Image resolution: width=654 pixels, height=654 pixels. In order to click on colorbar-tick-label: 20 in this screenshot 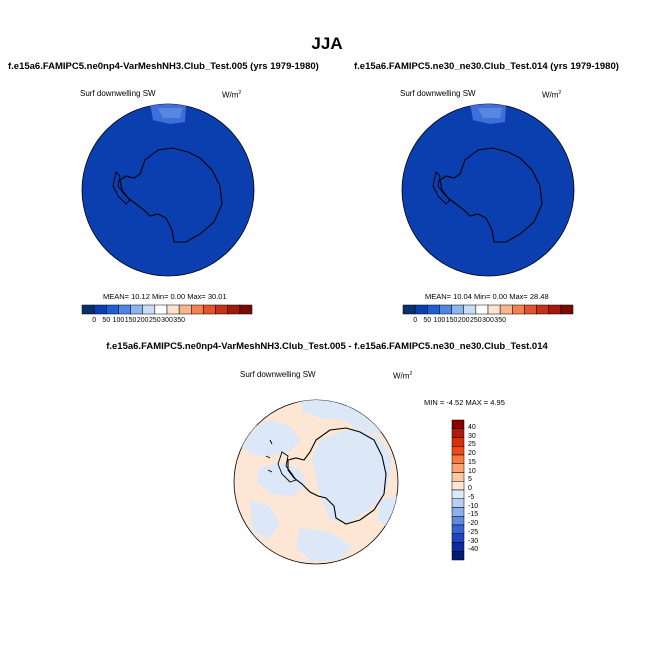, I will do `click(472, 453)`.